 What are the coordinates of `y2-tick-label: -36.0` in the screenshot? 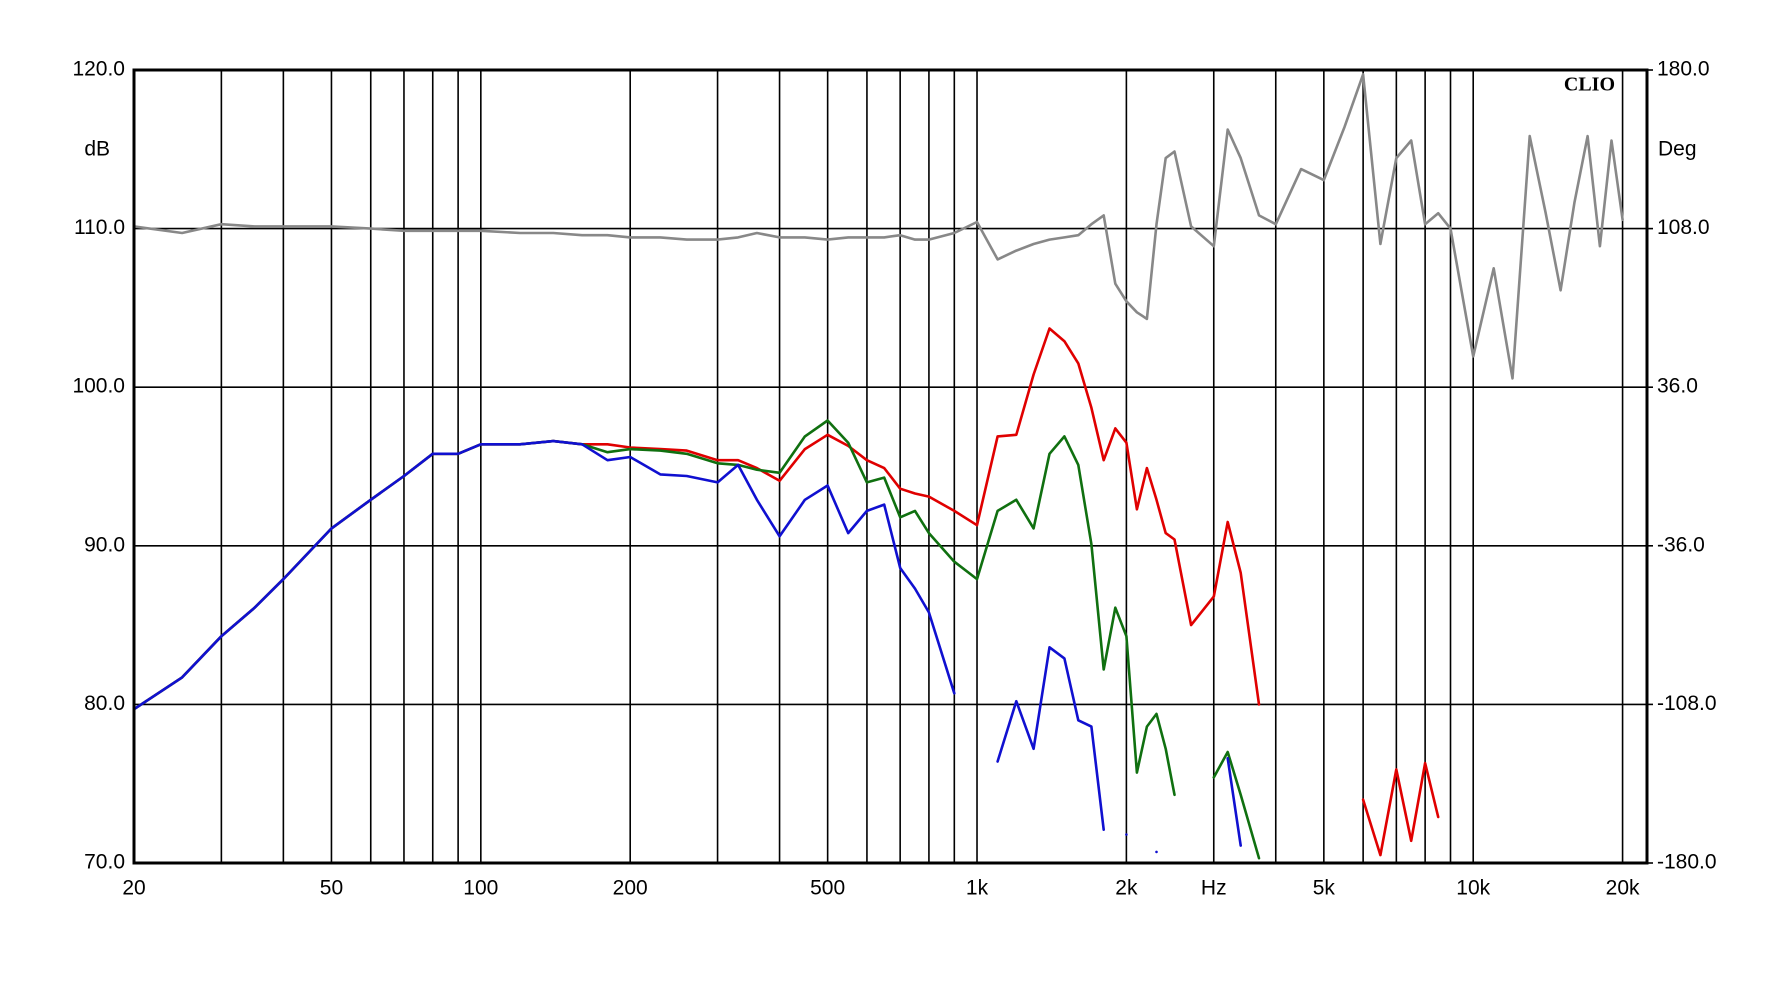 It's located at (1681, 544).